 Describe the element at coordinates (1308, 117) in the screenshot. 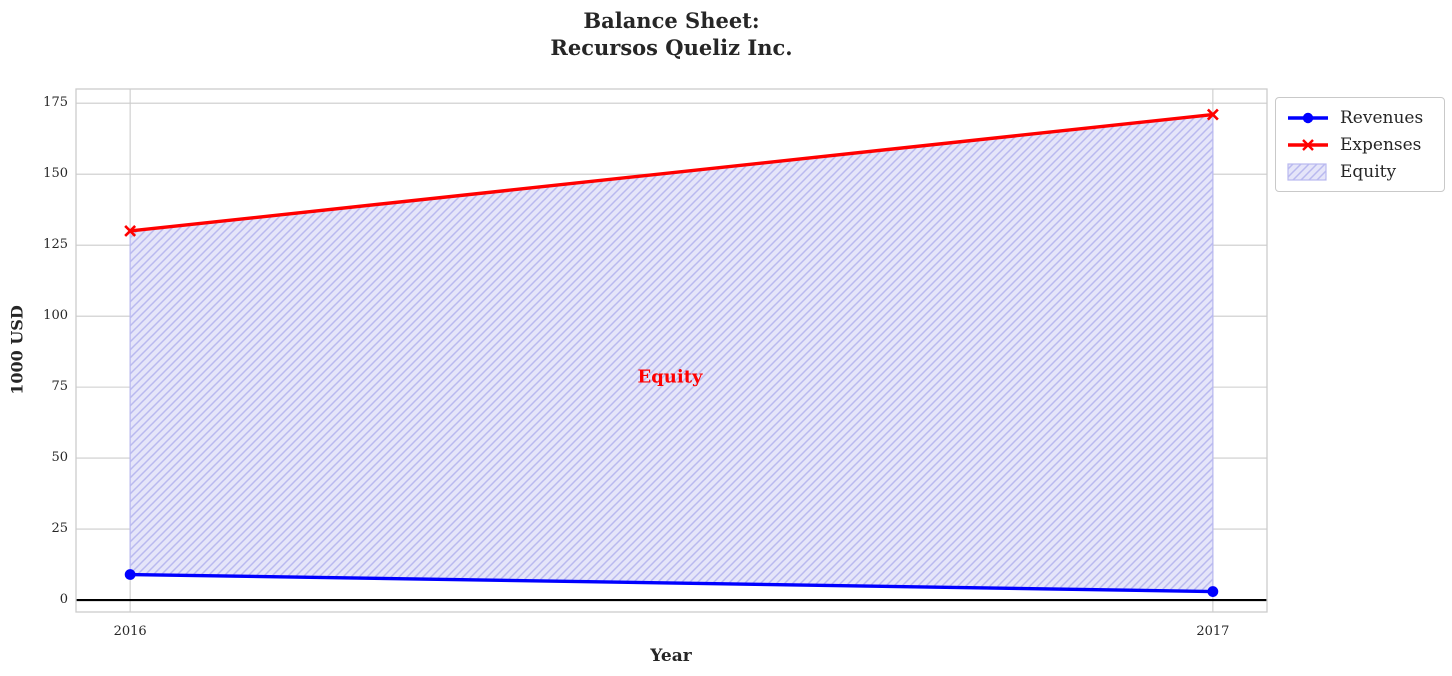

I see `legend-line-circle-icon` at that location.